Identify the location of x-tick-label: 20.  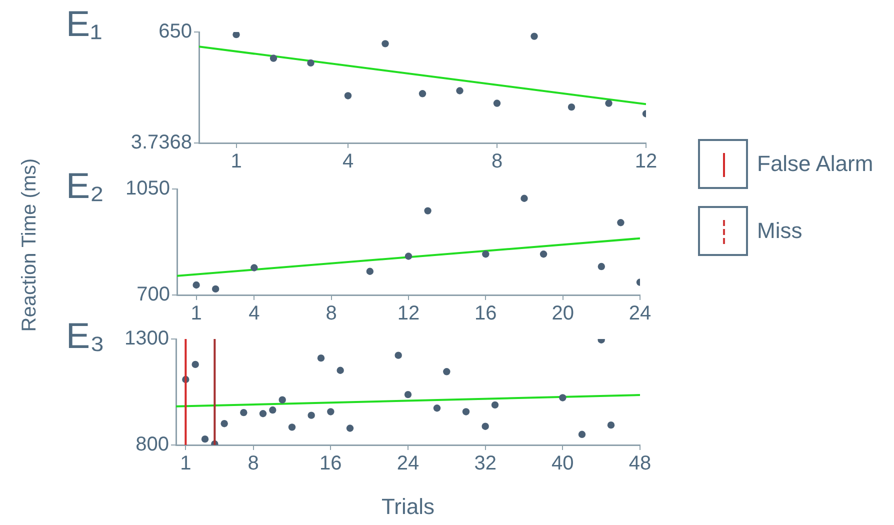
(563, 313).